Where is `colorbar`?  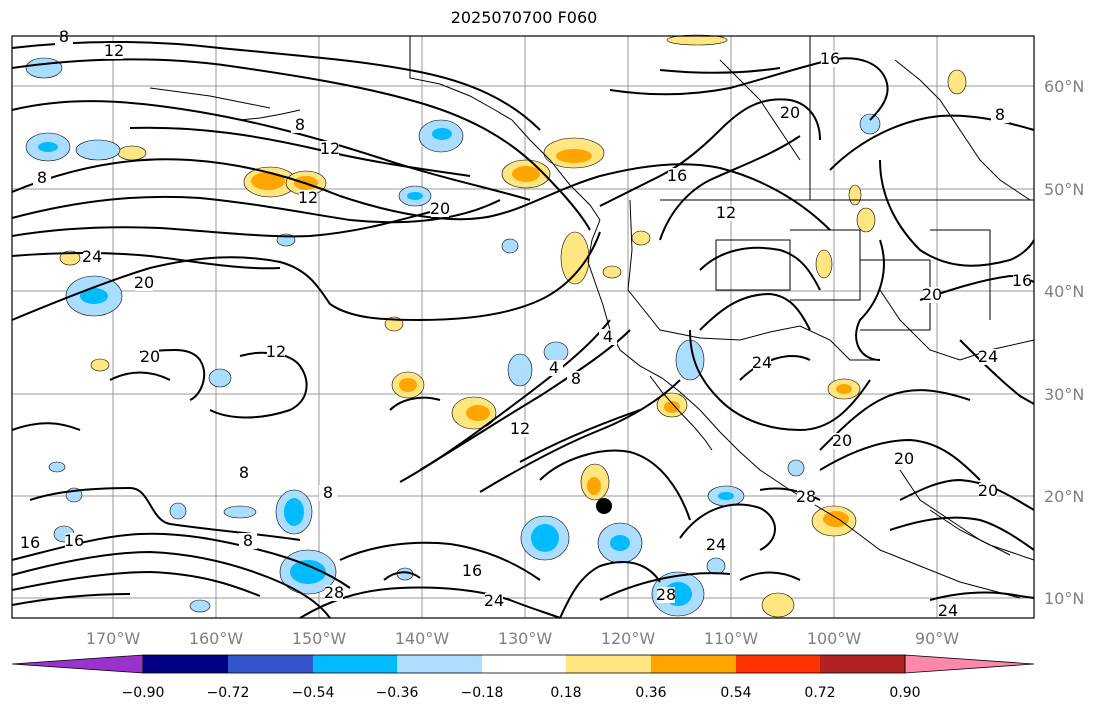 colorbar is located at coordinates (523, 664).